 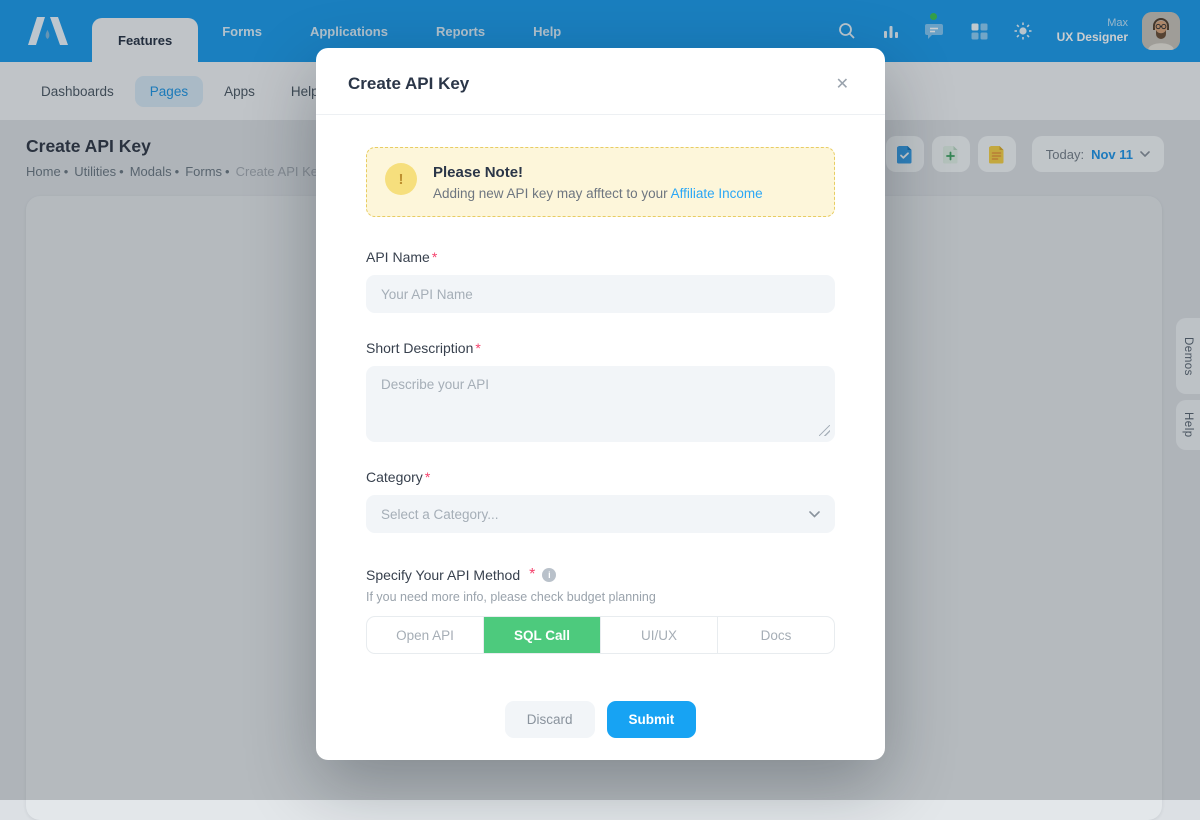 What do you see at coordinates (443, 575) in the screenshot?
I see `api-method-label: Specify Your API Method` at bounding box center [443, 575].